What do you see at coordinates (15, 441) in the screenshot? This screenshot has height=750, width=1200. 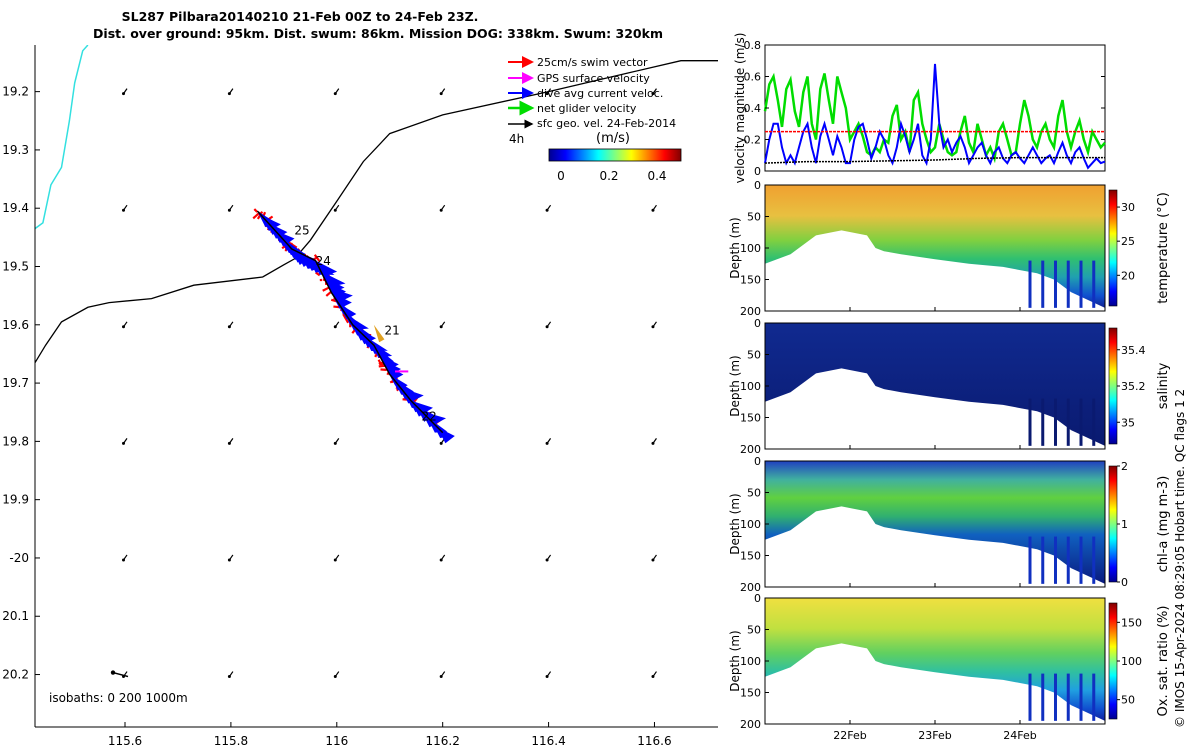 I see `map-y-tick-label: 19.8` at bounding box center [15, 441].